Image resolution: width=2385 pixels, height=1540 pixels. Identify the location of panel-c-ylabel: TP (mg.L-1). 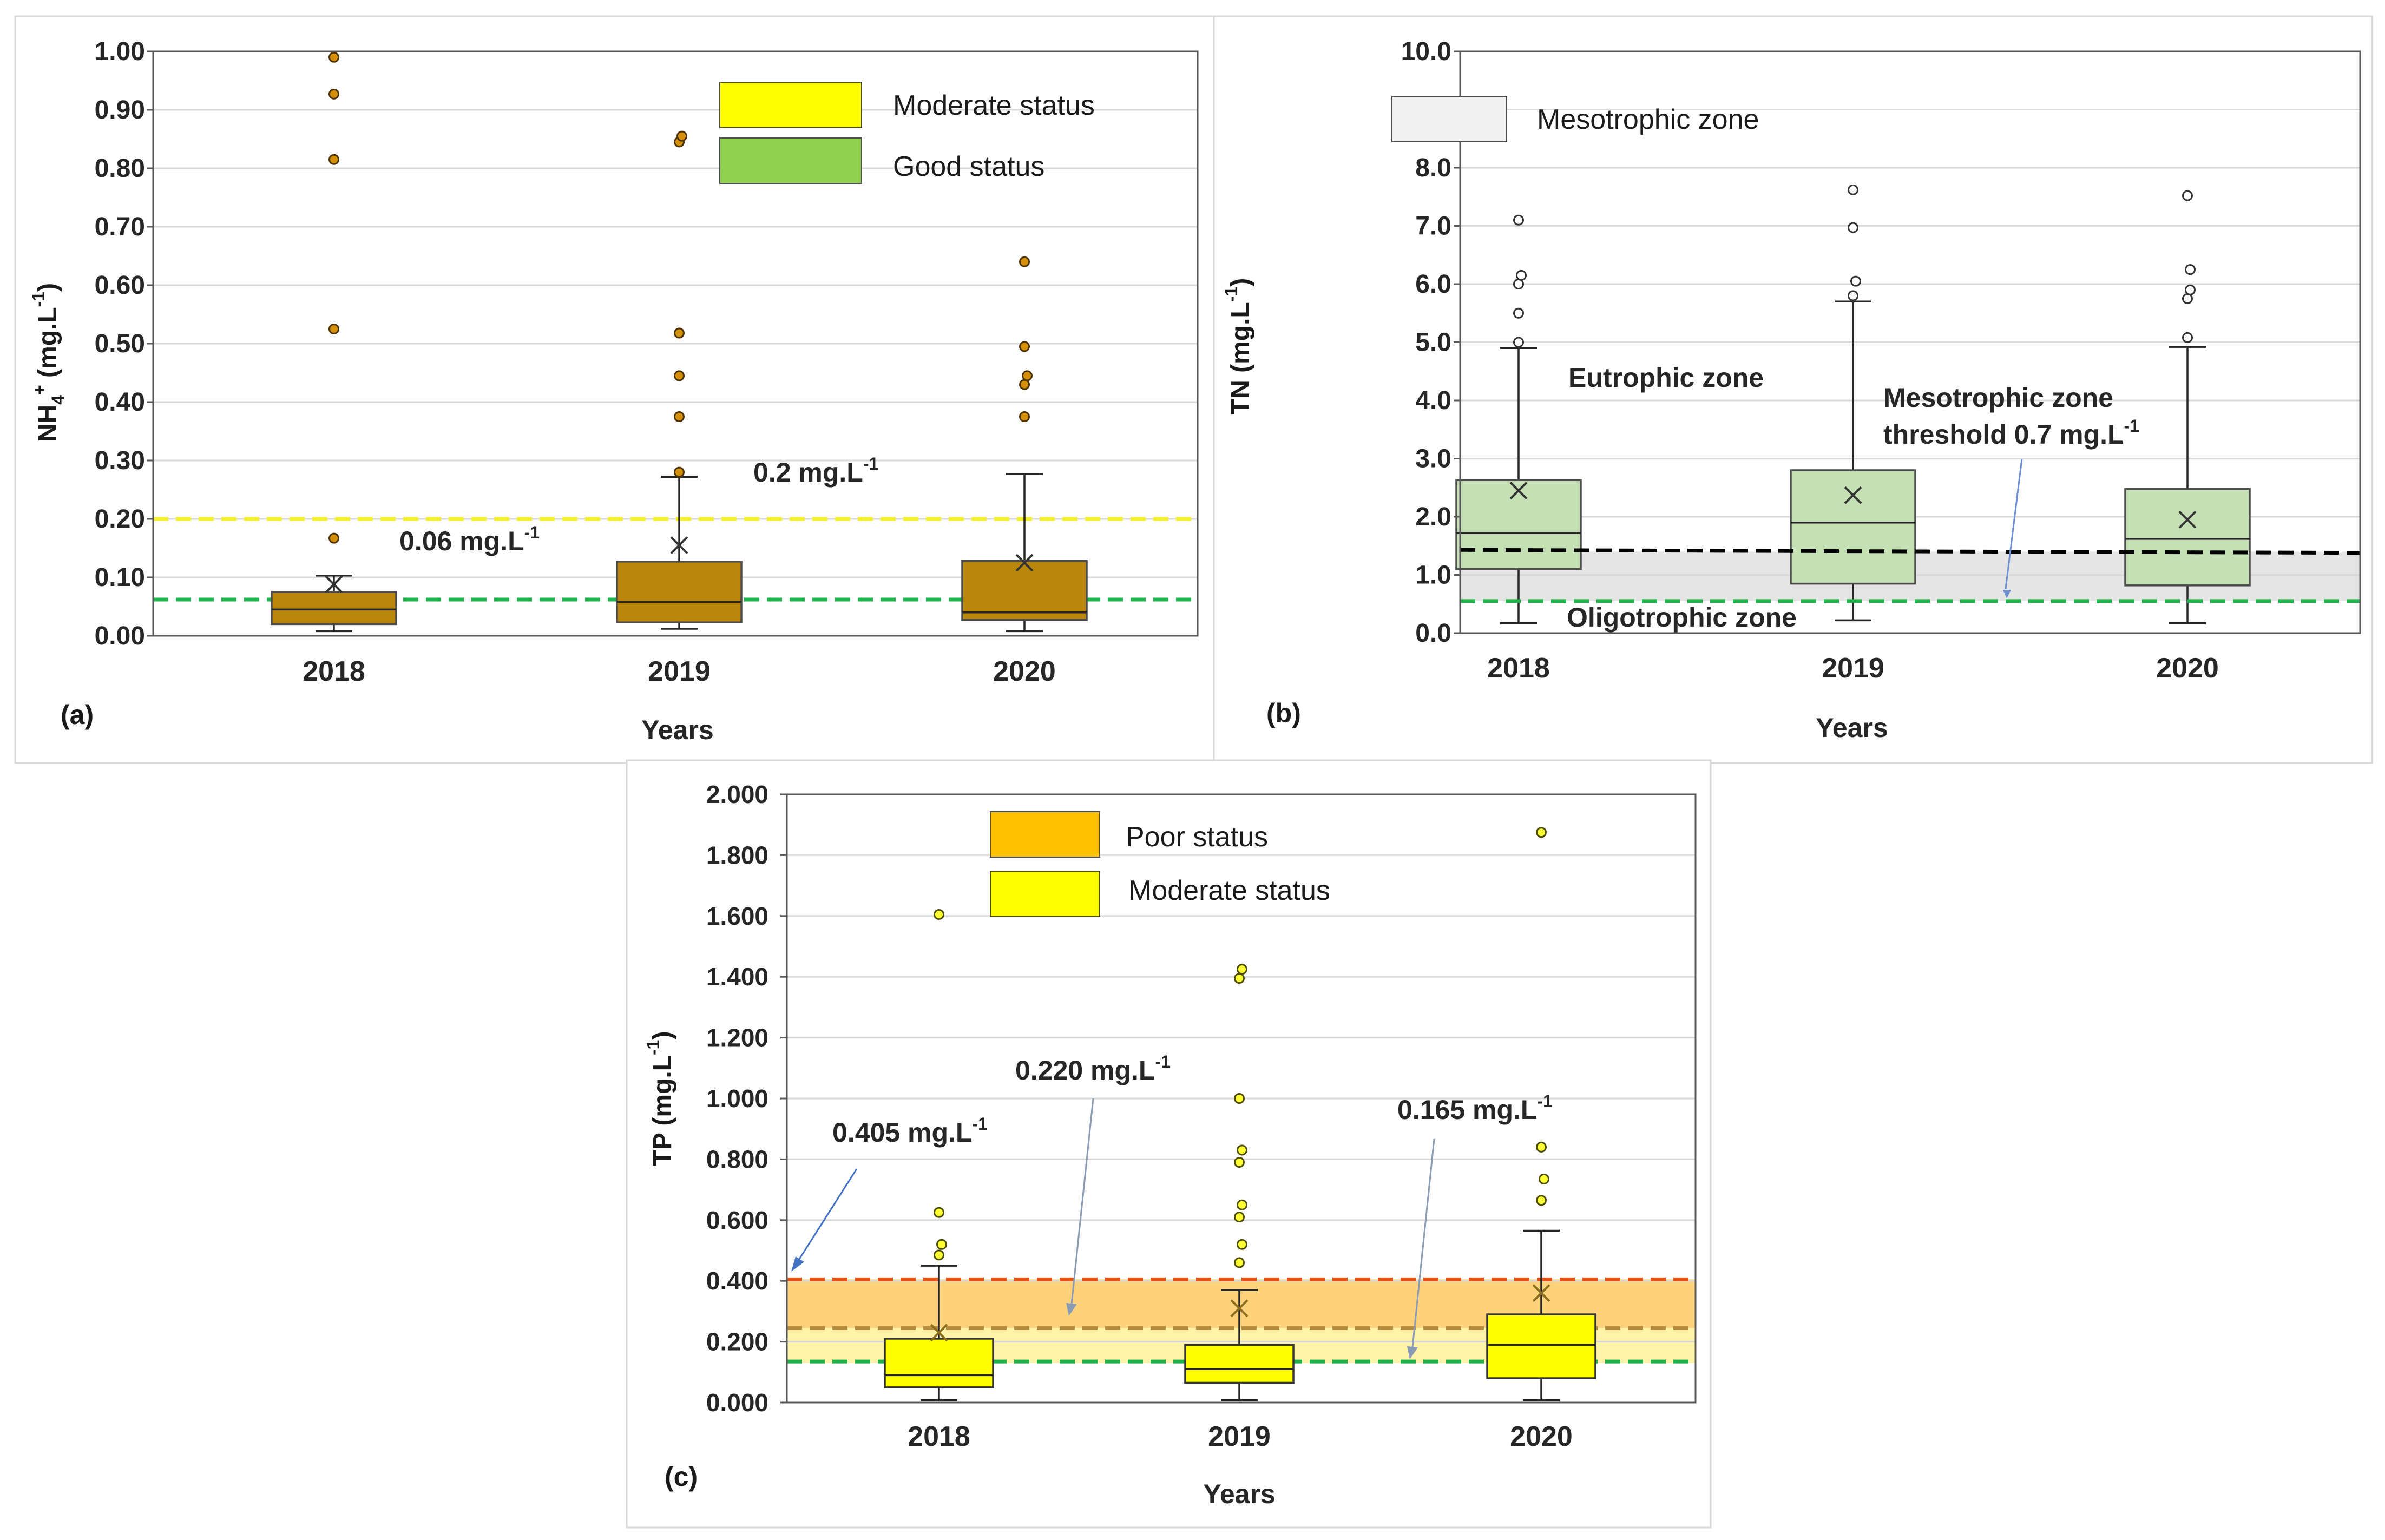
(660, 1098).